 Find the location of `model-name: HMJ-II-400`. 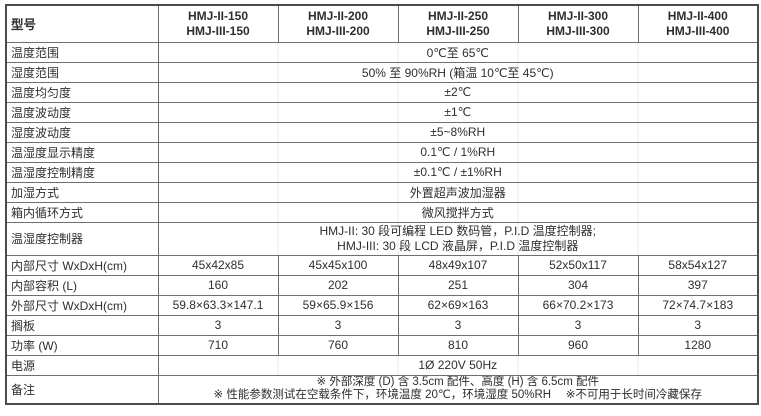

model-name: HMJ-II-400 is located at coordinates (697, 15).